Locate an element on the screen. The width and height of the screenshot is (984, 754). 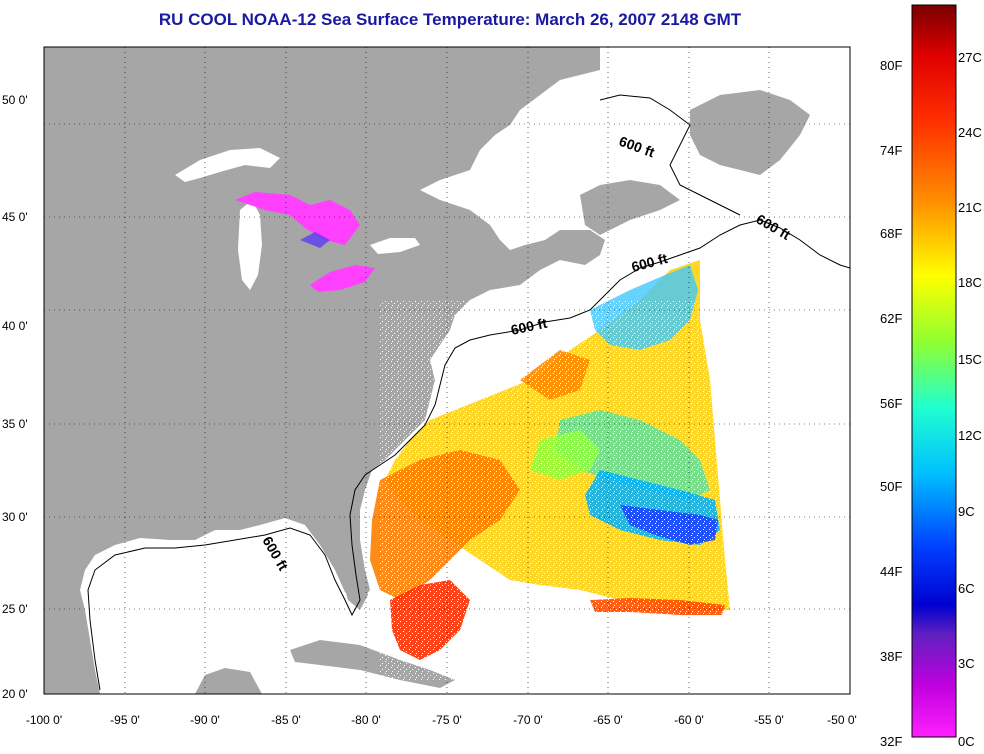
lon-tick-label: -60 0' is located at coordinates (689, 720).